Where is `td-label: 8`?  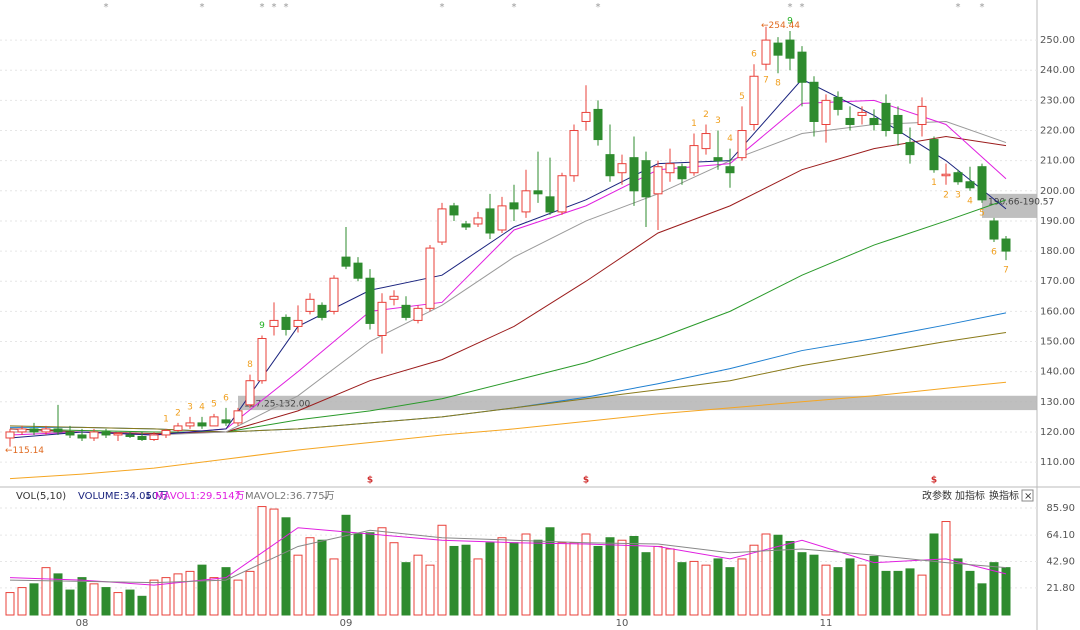
td-label: 8 is located at coordinates (778, 84).